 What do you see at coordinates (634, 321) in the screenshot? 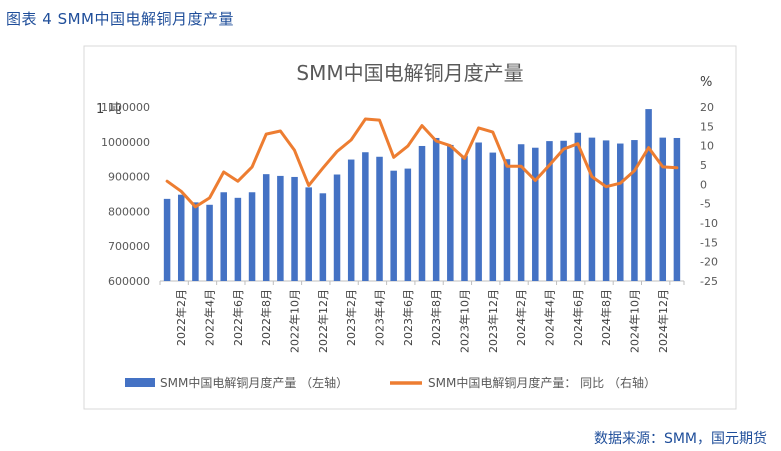
I see `x-tick-label: 2024年10月` at bounding box center [634, 321].